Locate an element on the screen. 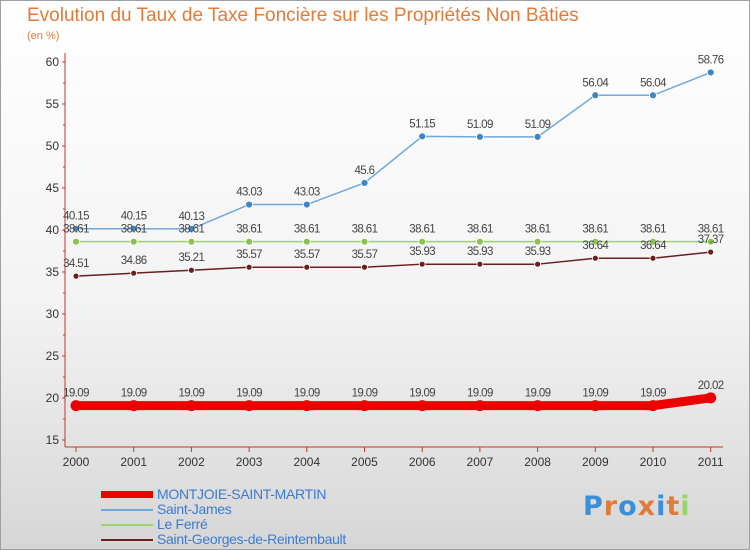  data-label: 40.15 is located at coordinates (134, 217).